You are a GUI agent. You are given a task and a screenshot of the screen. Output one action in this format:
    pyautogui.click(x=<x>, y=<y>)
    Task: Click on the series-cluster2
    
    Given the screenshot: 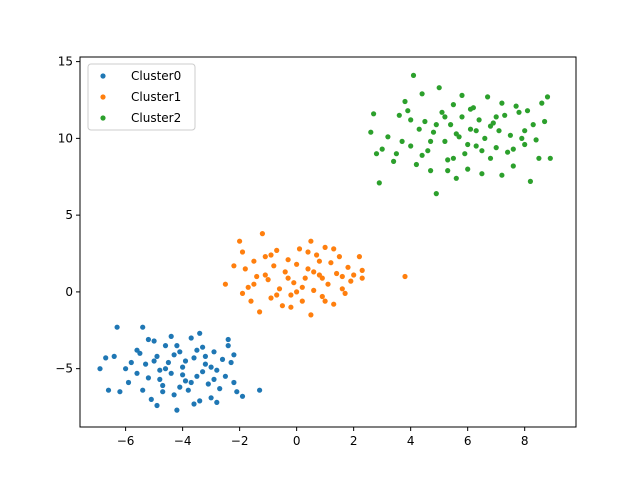 What is the action you would take?
    pyautogui.click(x=460, y=134)
    